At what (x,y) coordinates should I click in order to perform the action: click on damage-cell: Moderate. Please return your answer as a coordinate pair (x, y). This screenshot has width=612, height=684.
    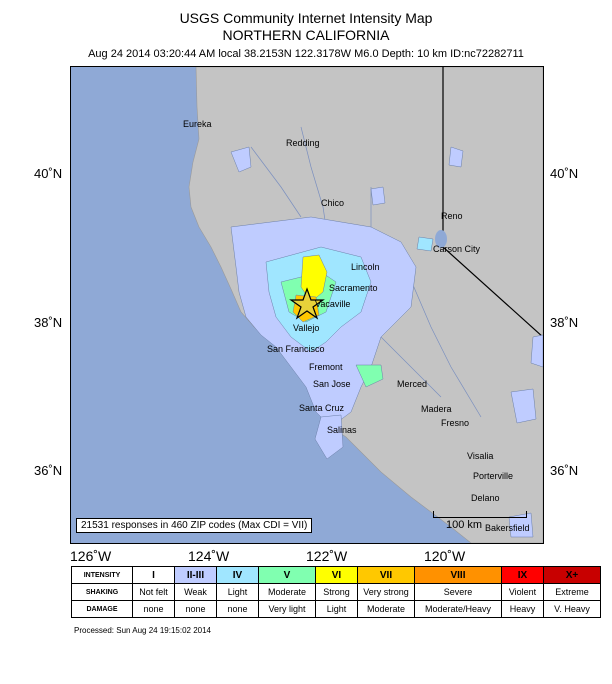
    Looking at the image, I should click on (386, 609).